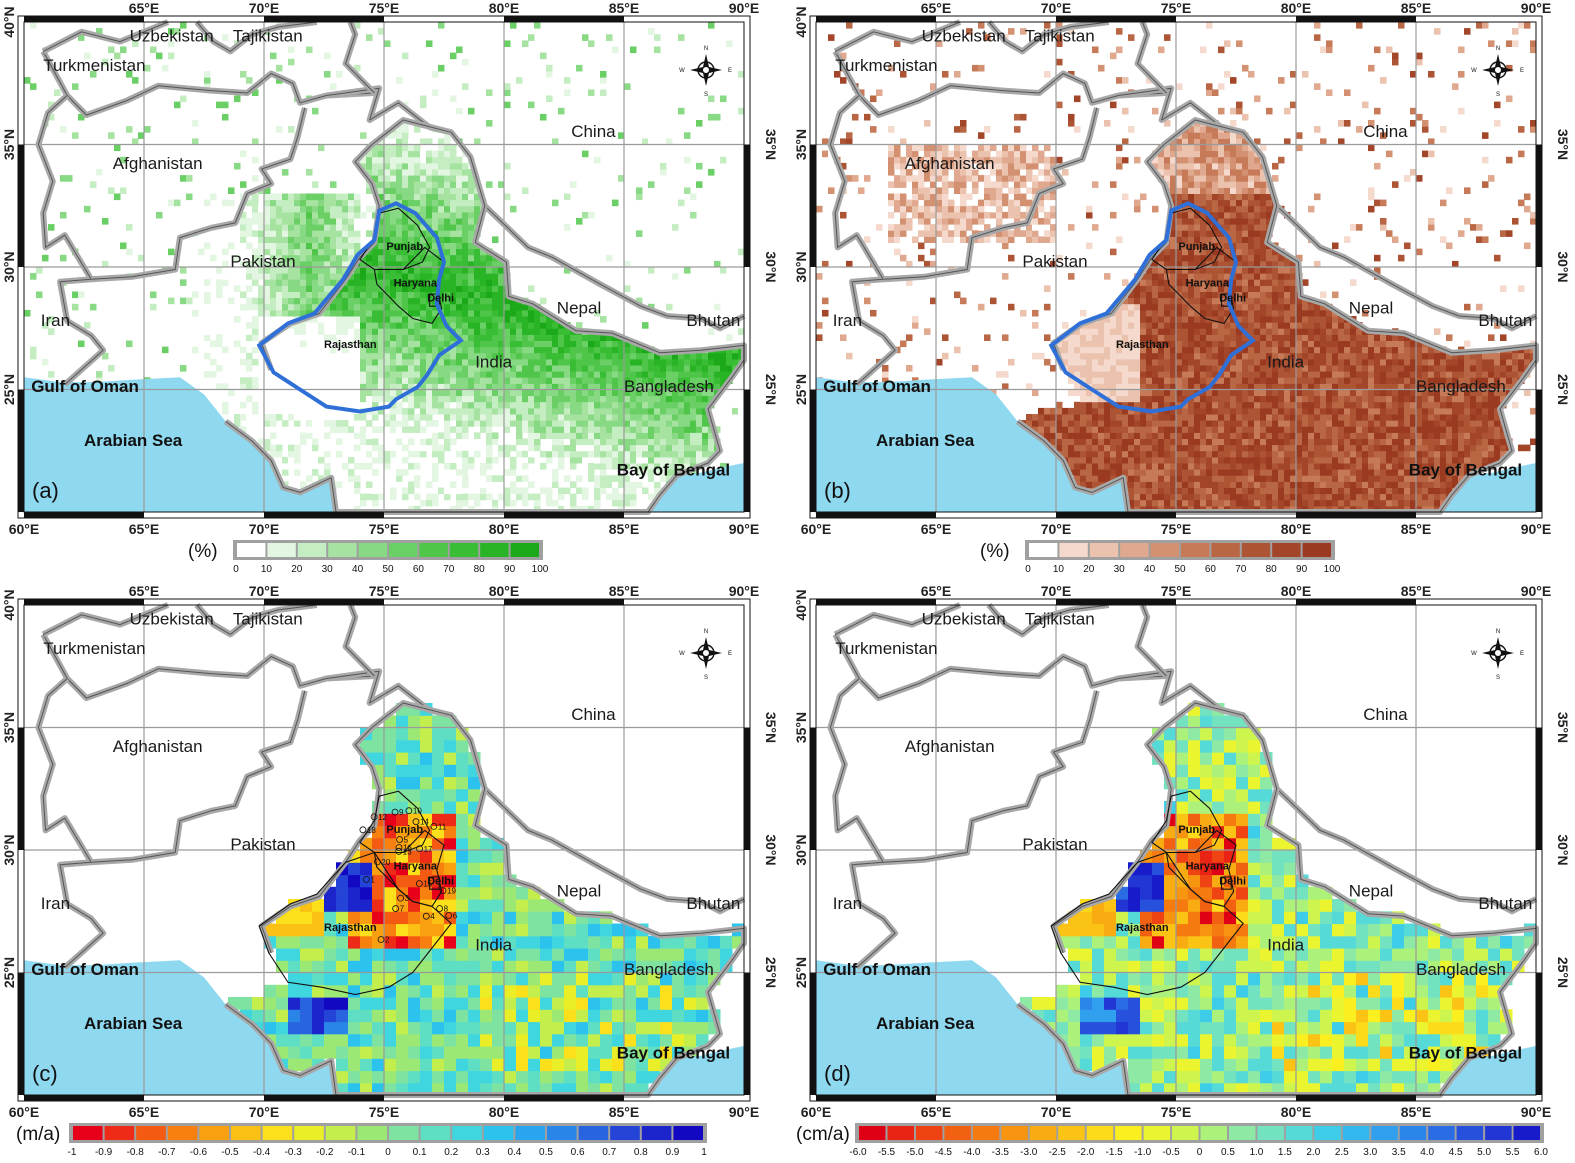 The image size is (1575, 1163). I want to click on legend-swatch, so click(433, 550).